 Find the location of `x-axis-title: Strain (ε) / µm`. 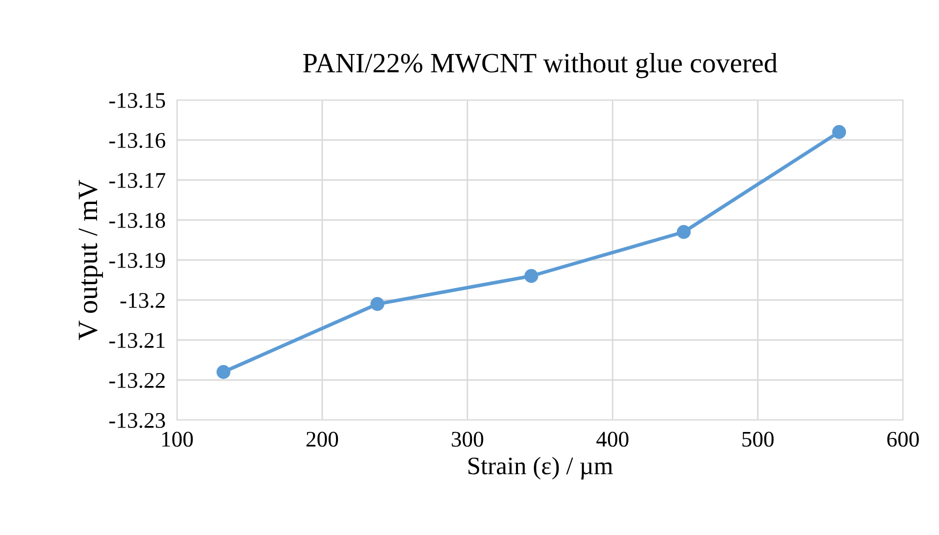

x-axis-title: Strain (ε) / µm is located at coordinates (540, 468).